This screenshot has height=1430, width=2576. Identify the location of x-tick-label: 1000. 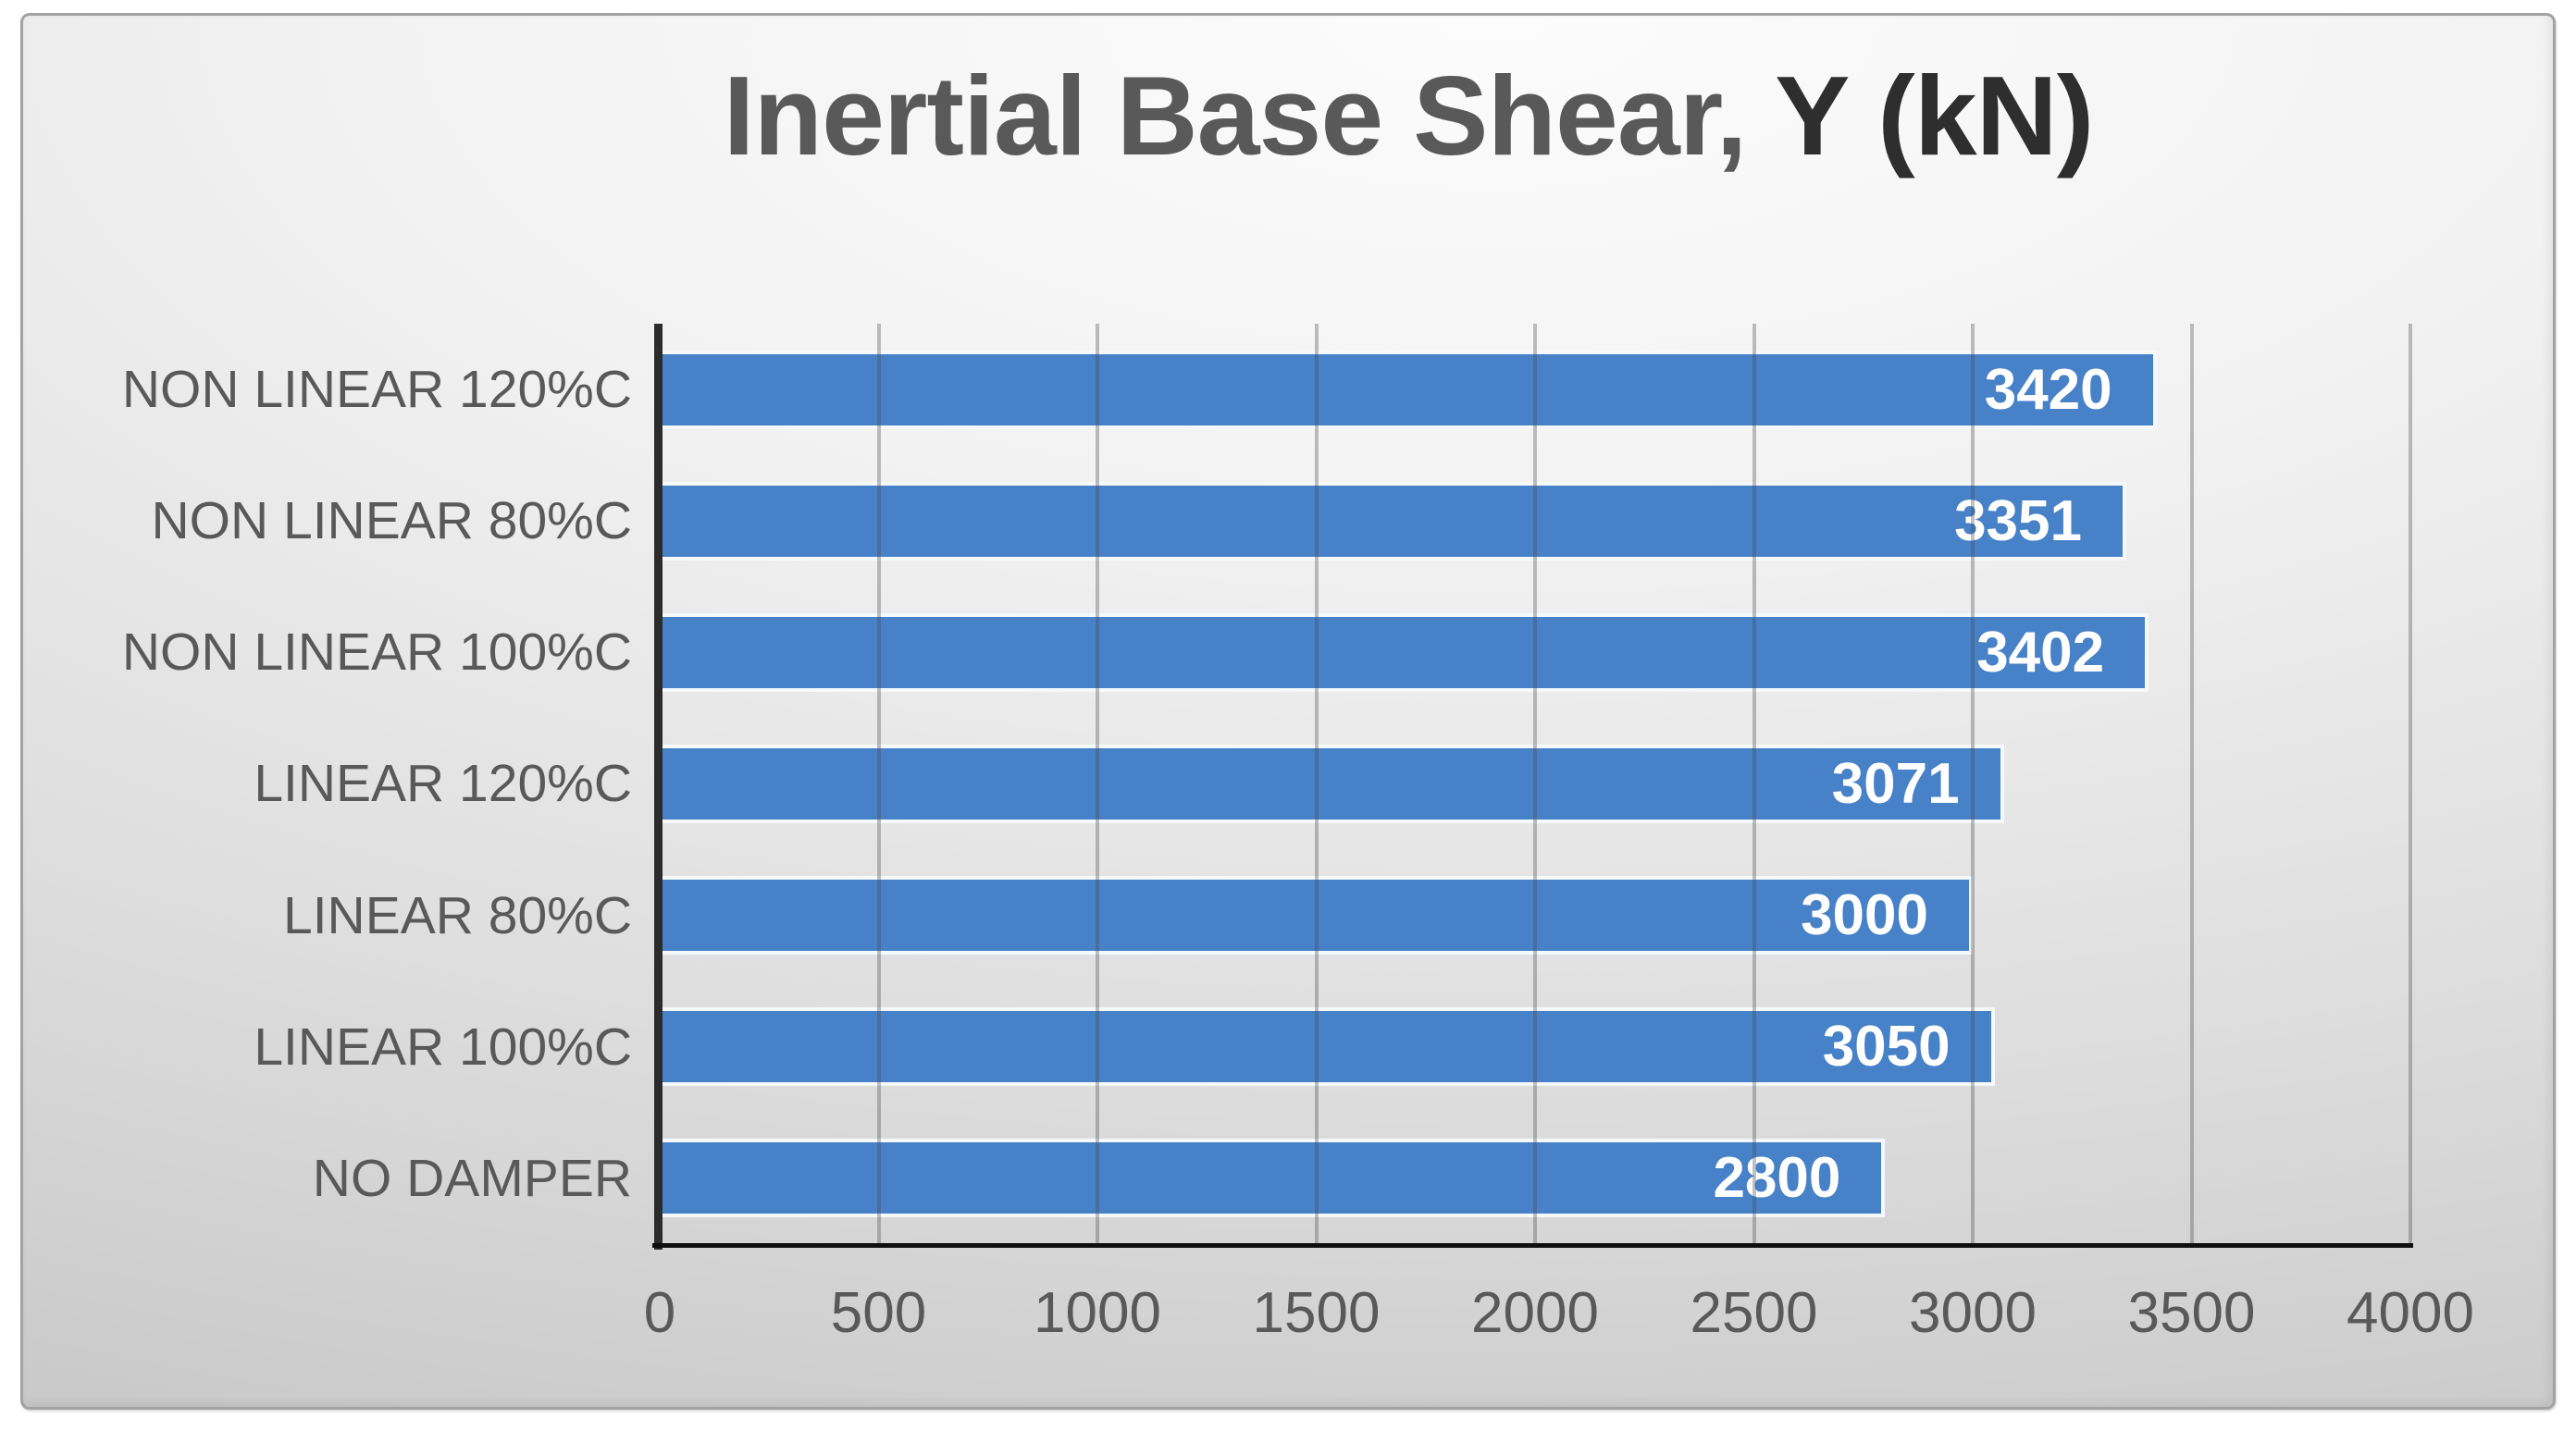
(1098, 1313).